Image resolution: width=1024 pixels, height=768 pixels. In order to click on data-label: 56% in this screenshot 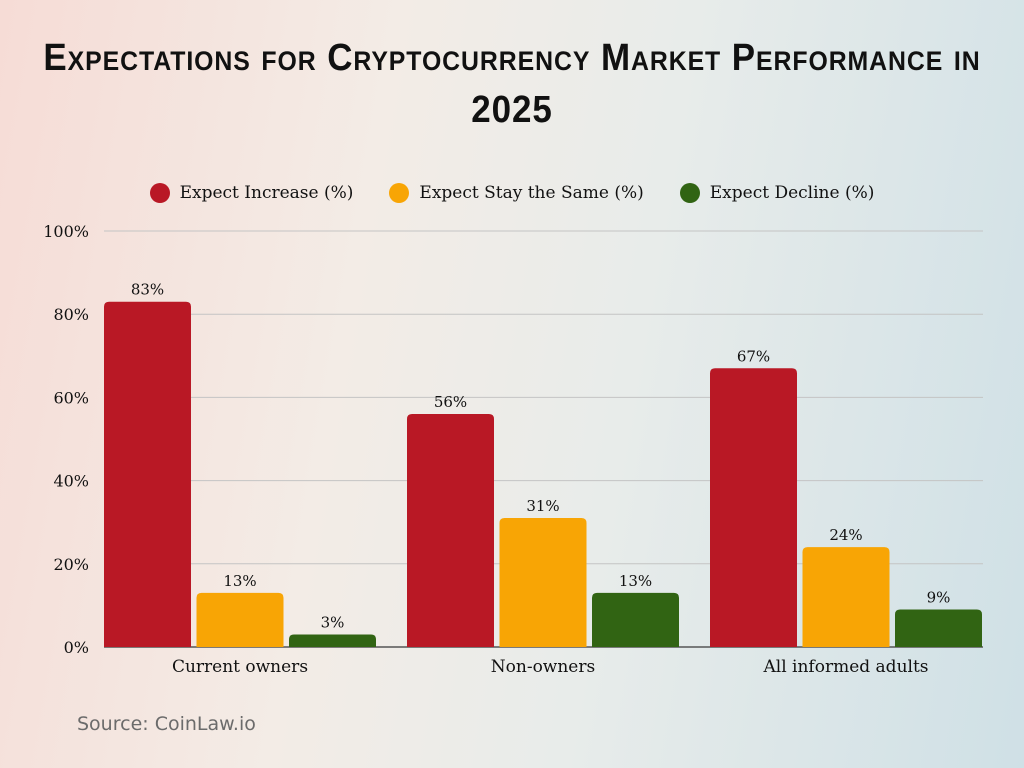, I will do `click(450, 402)`.